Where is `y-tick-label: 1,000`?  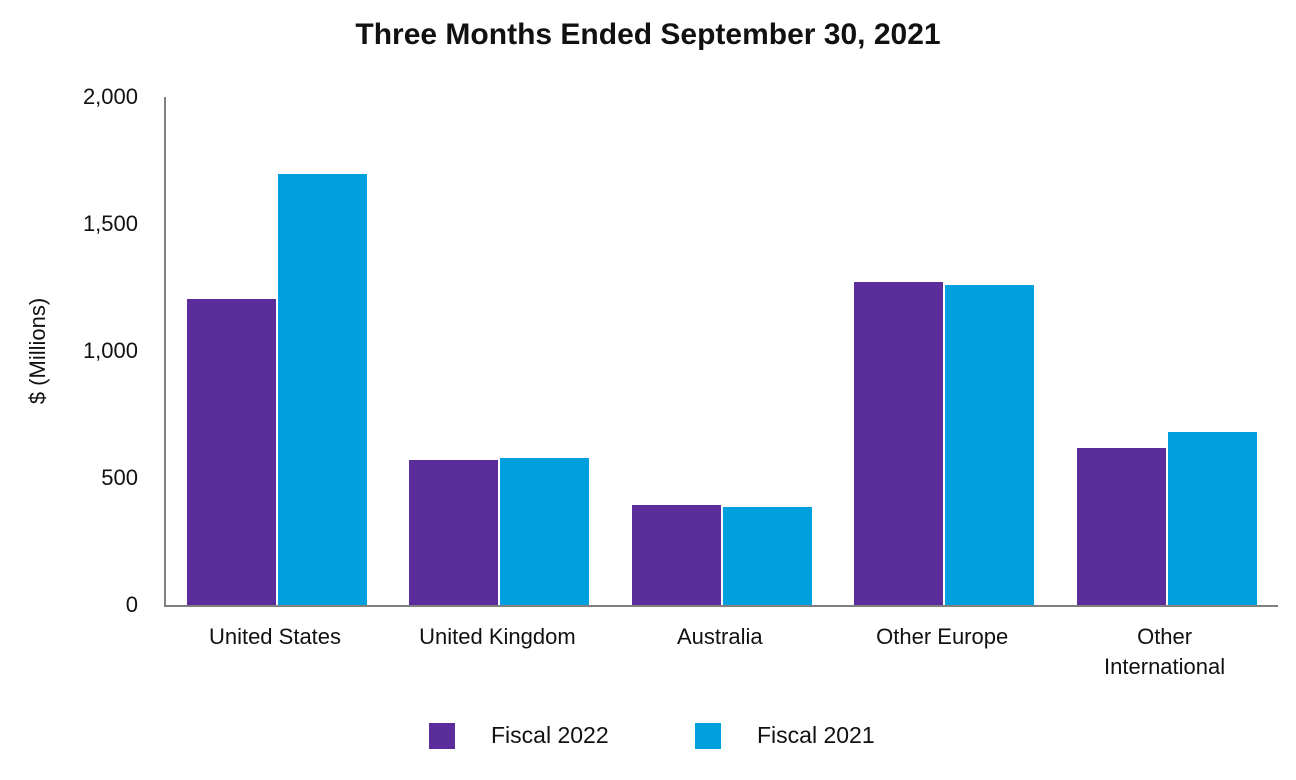
y-tick-label: 1,000 is located at coordinates (110, 350).